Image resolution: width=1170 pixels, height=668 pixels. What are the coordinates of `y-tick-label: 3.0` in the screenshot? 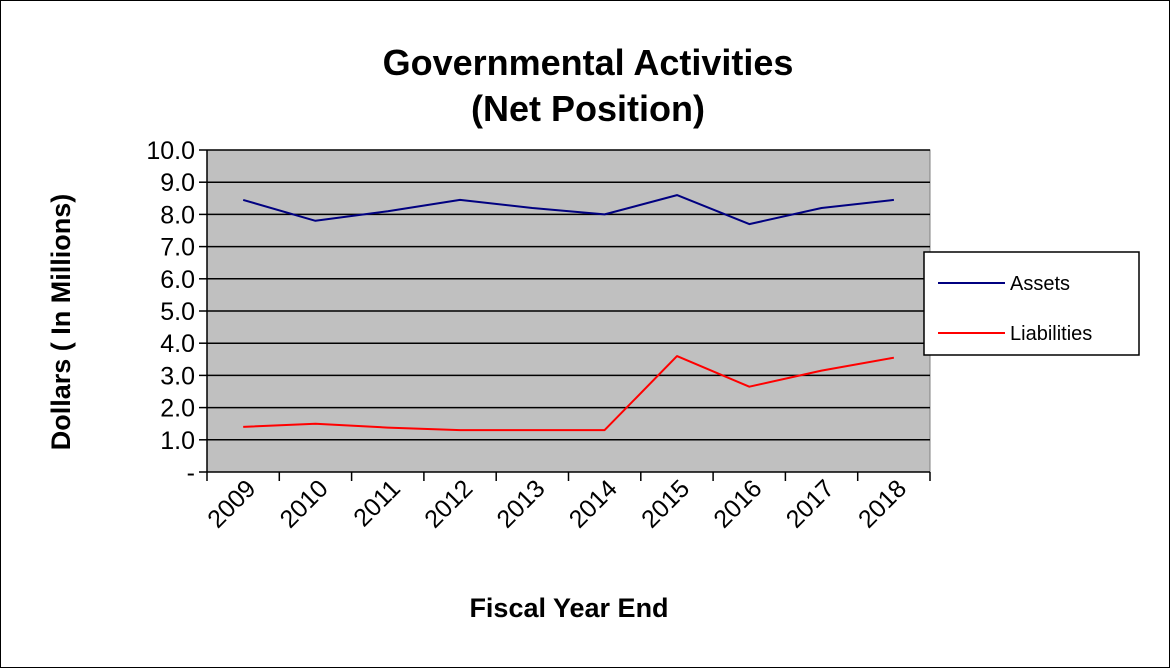 It's located at (177, 376).